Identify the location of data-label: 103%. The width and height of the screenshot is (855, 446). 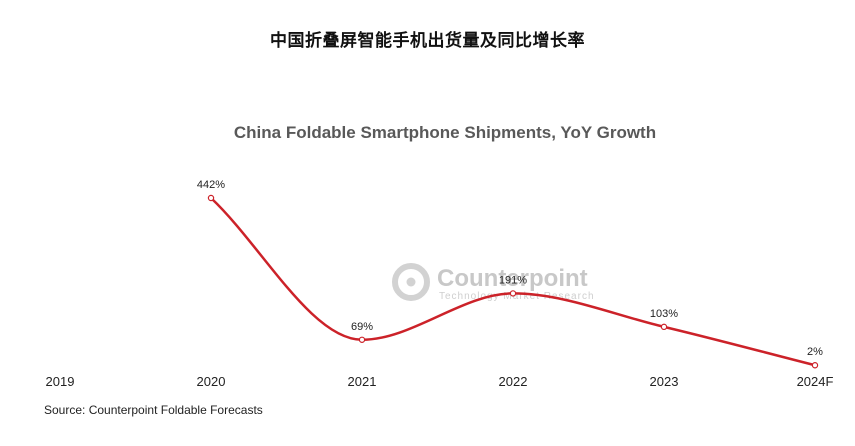
(664, 314).